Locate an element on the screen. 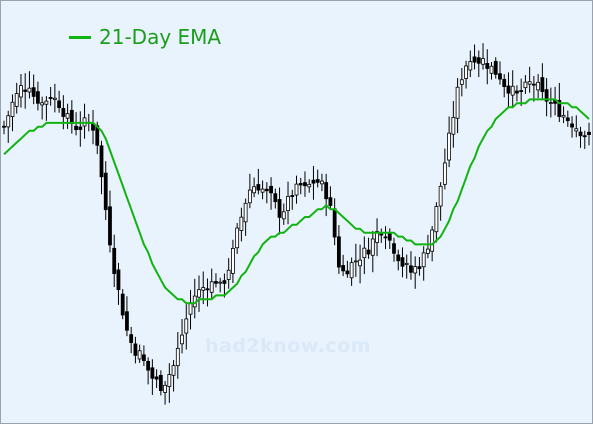  legend: 21-Day EMA is located at coordinates (145, 37).